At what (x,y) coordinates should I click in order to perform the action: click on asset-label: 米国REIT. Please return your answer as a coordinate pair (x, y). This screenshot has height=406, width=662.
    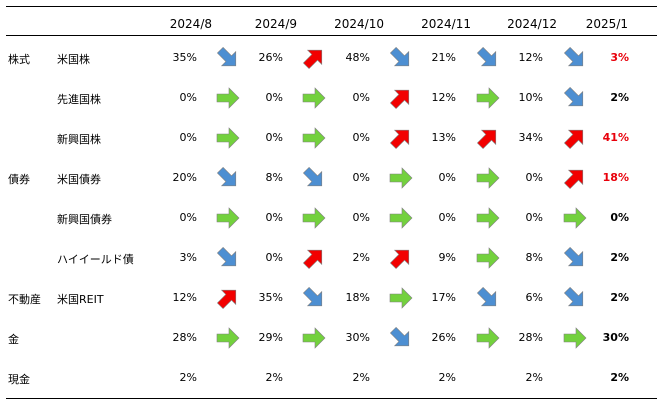
    Looking at the image, I should click on (80, 299).